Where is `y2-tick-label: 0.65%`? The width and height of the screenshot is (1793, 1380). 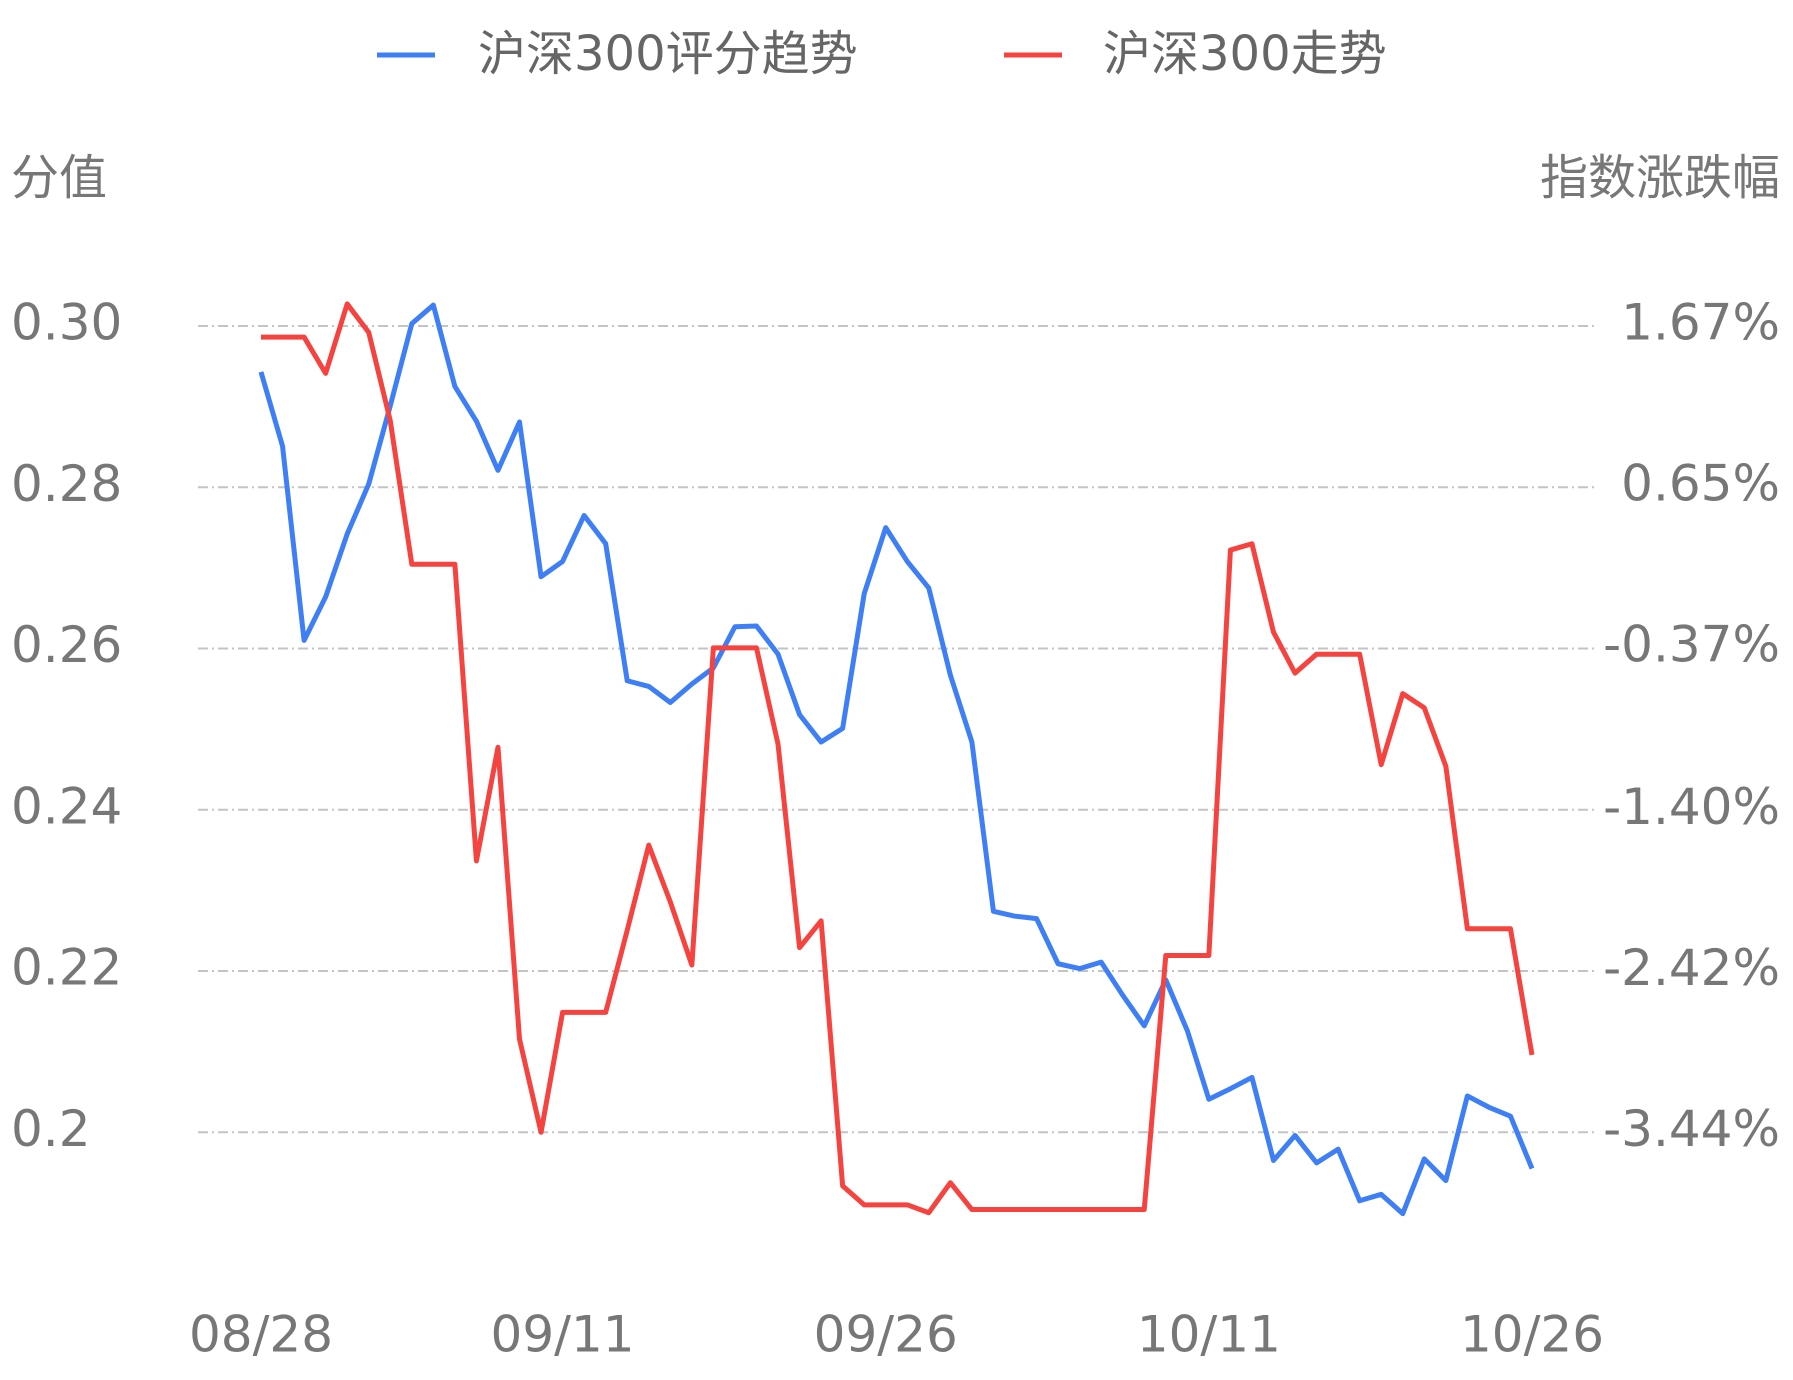
y2-tick-label: 0.65% is located at coordinates (1700, 483).